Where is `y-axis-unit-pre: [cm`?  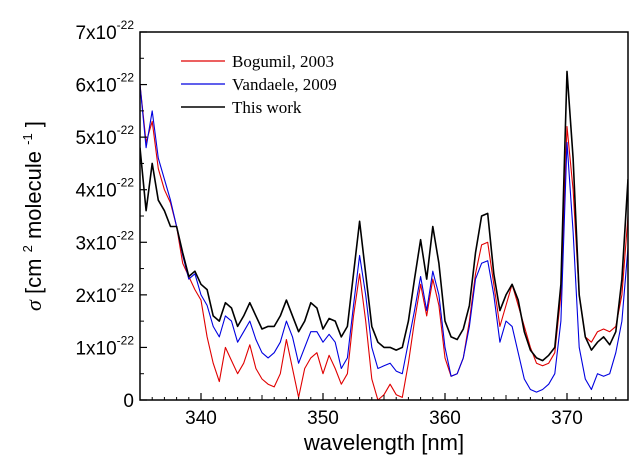
y-axis-unit-pre: [cm is located at coordinates (33, 276).